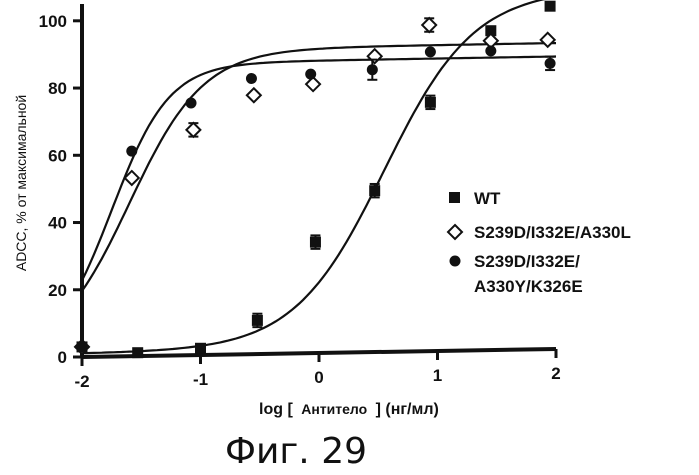 The image size is (699, 475). I want to click on legend-label-k326e-line2: A330Y/K326E, so click(528, 286).